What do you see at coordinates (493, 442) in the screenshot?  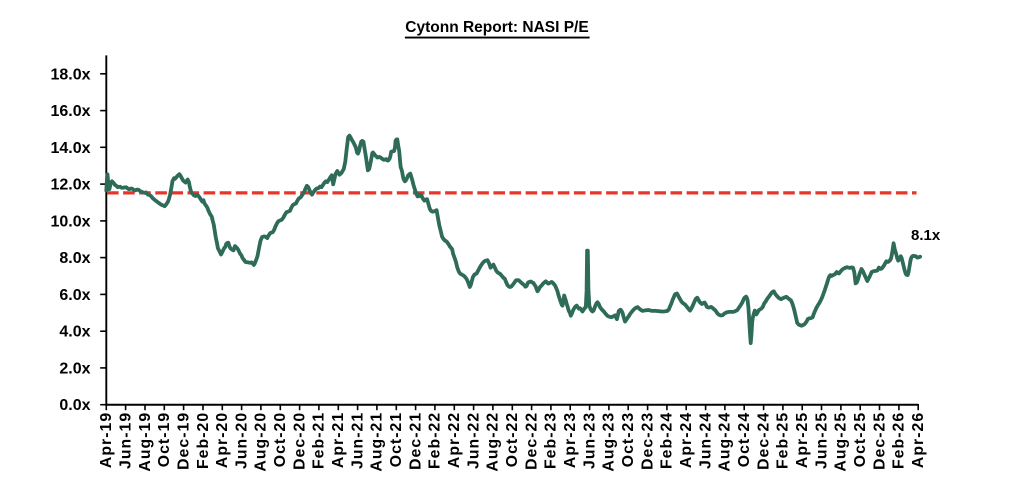 I see `svg-text: Aug-22` at bounding box center [493, 442].